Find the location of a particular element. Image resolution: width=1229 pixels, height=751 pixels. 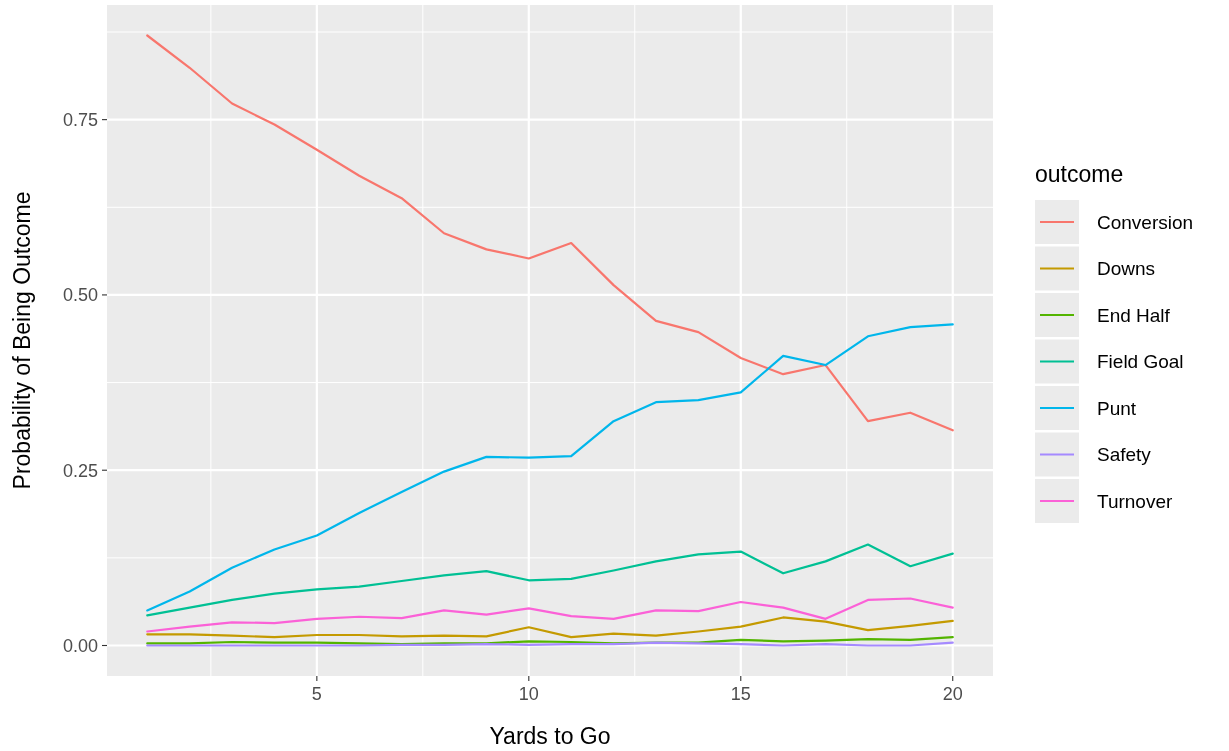

y-axis-title: Probability of Being Outcome is located at coordinates (22, 340).